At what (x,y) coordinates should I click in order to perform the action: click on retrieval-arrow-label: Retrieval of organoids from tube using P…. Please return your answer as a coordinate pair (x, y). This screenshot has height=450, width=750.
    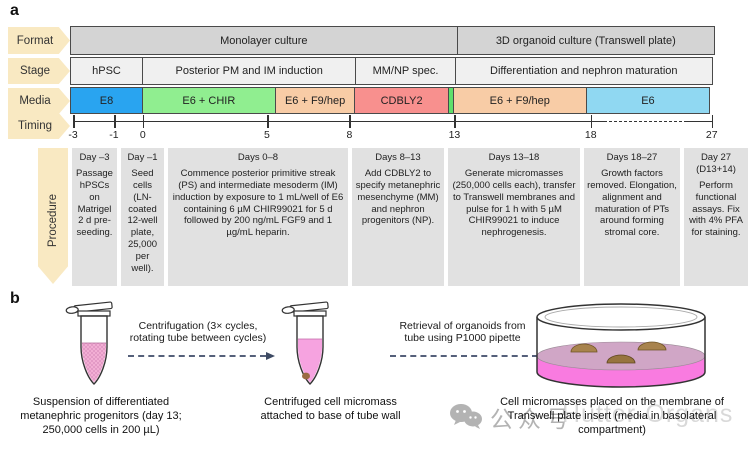
    Looking at the image, I should click on (462, 332).